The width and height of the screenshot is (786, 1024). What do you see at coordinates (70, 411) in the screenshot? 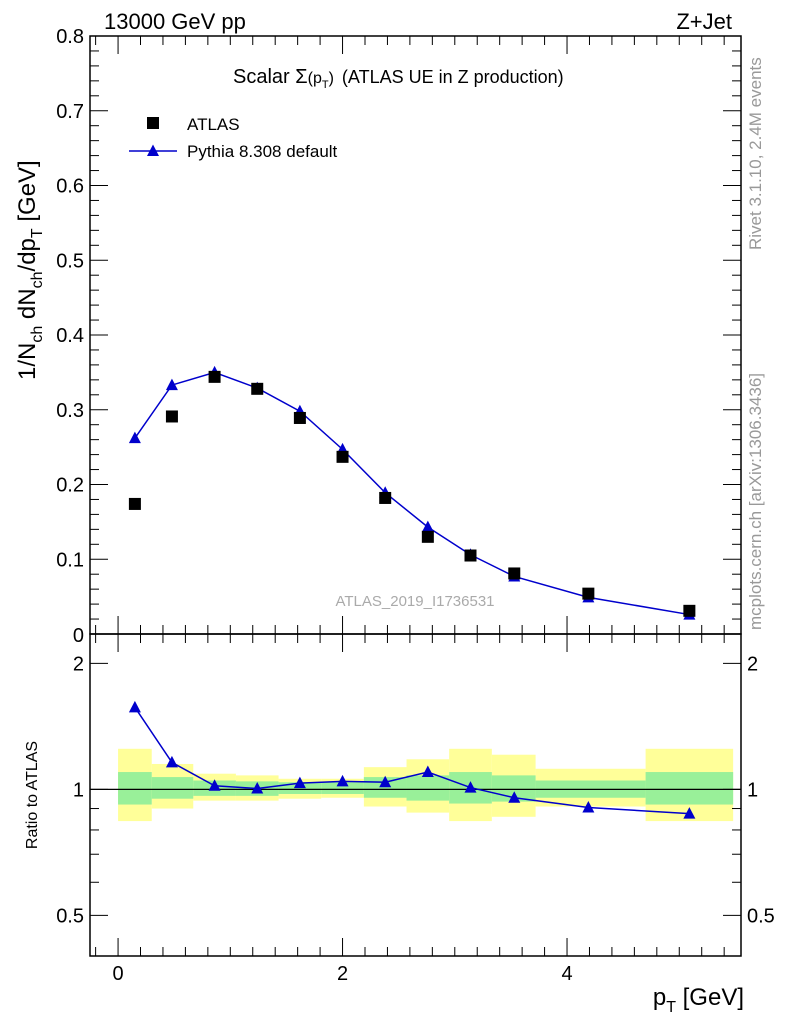
I see `main-y-tick-label: 0.3` at bounding box center [70, 411].